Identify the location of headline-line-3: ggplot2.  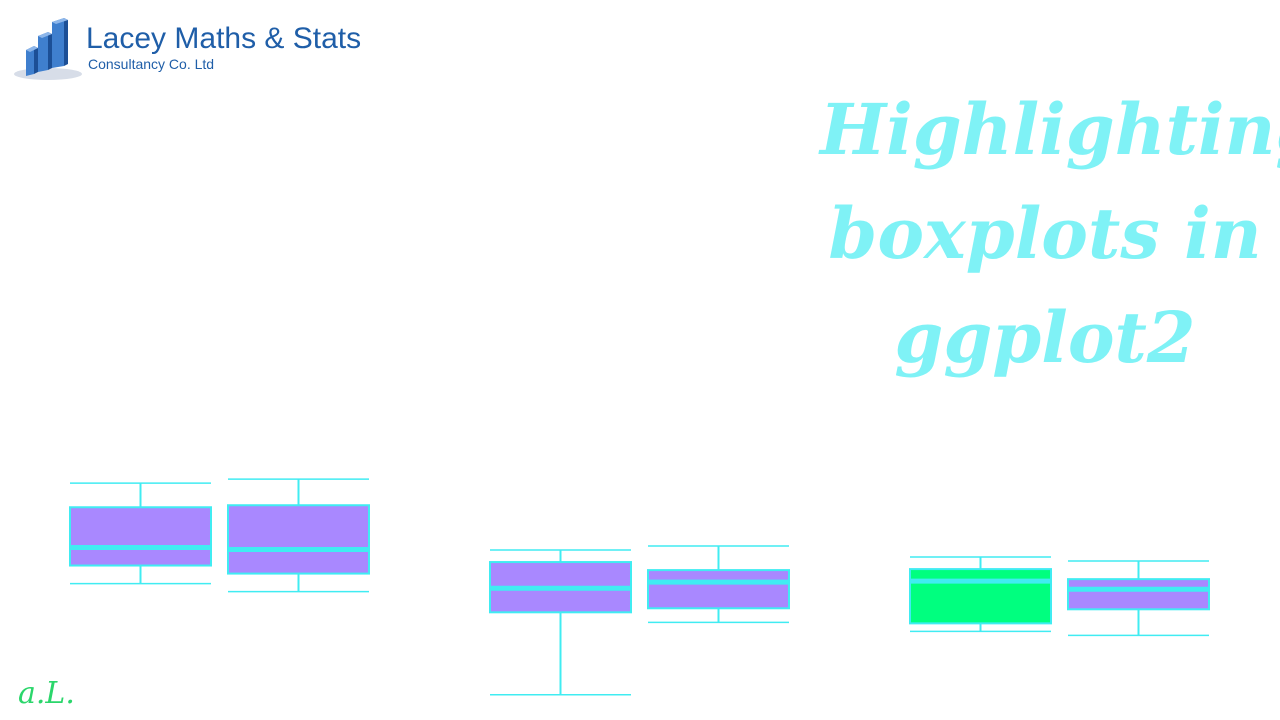
(1045, 337).